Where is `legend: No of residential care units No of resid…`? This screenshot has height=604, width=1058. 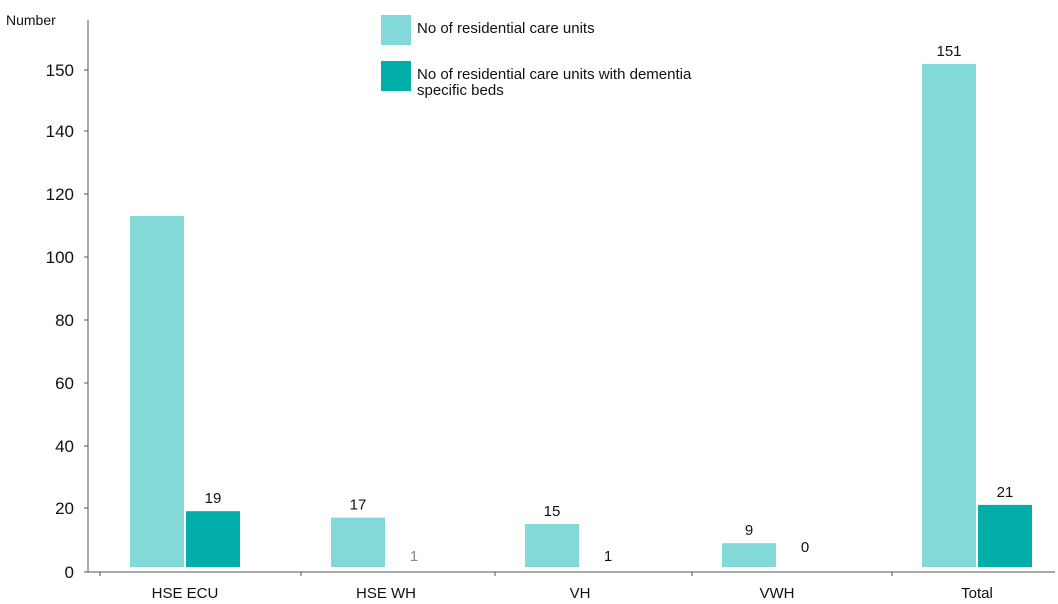
legend: No of residential care units No of resid… is located at coordinates (561, 61).